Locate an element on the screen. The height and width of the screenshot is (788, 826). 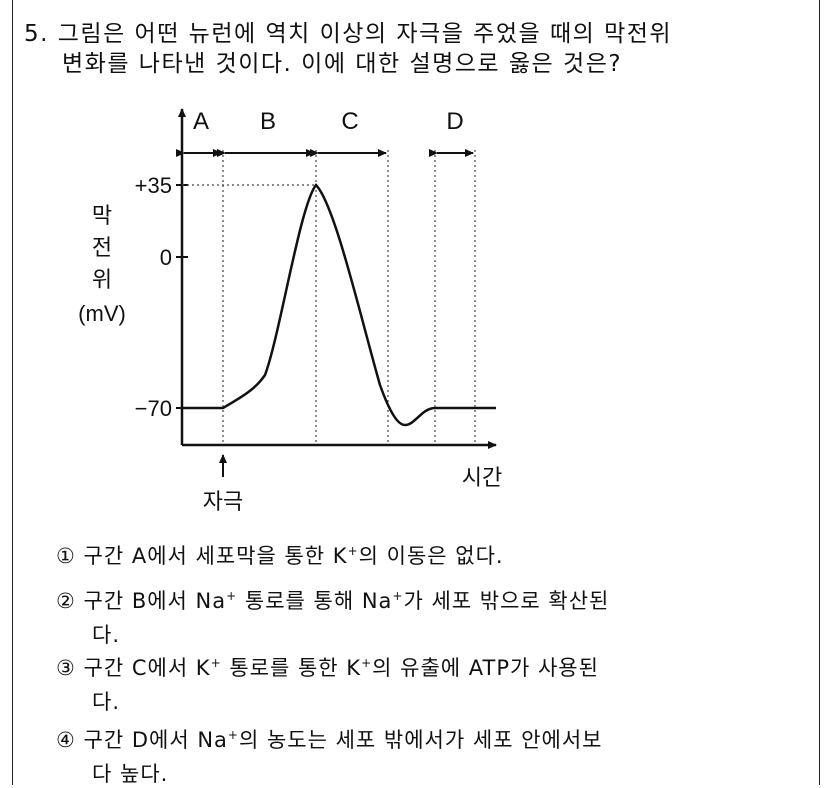
option-1-text: 구간 A에서 세포막을 통한 K+의 이동은 없다. is located at coordinates (294, 556).